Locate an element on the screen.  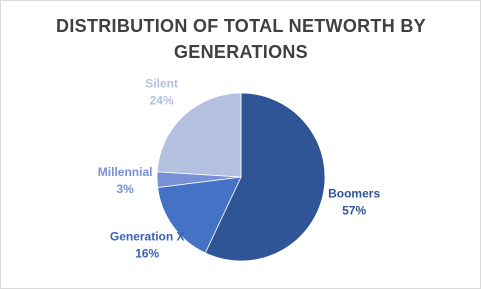
slice-value-label: 3% is located at coordinates (125, 189).